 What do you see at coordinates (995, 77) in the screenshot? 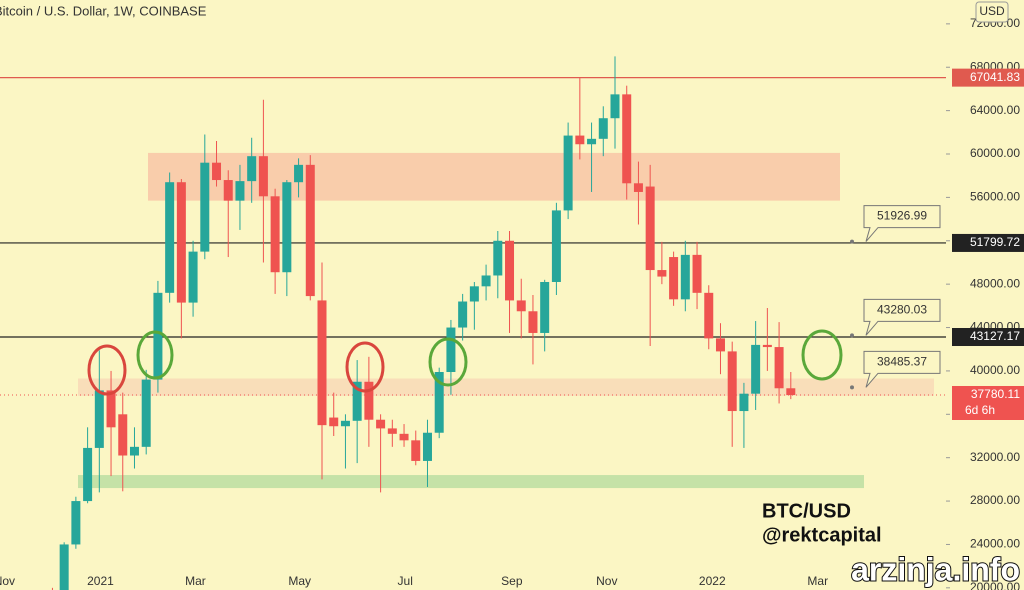
I see `level-label: 67041.83` at bounding box center [995, 77].